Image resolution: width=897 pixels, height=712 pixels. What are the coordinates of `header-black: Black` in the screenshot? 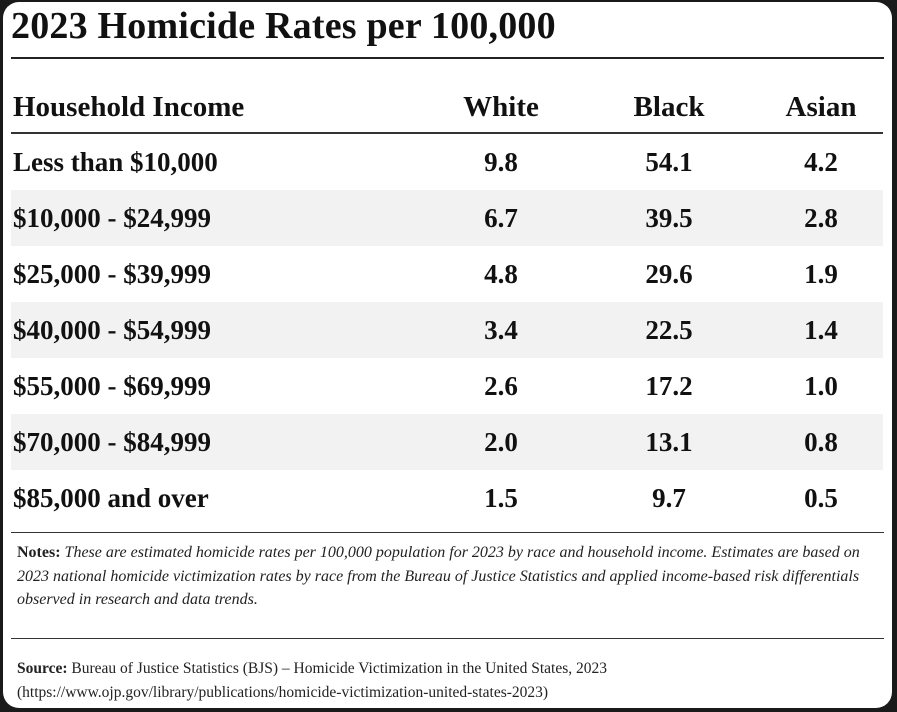 It's located at (669, 108).